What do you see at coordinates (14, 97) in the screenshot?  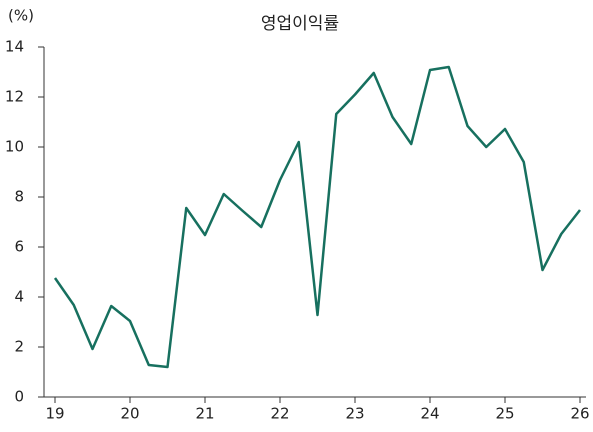 I see `y-tick-label: 12` at bounding box center [14, 97].